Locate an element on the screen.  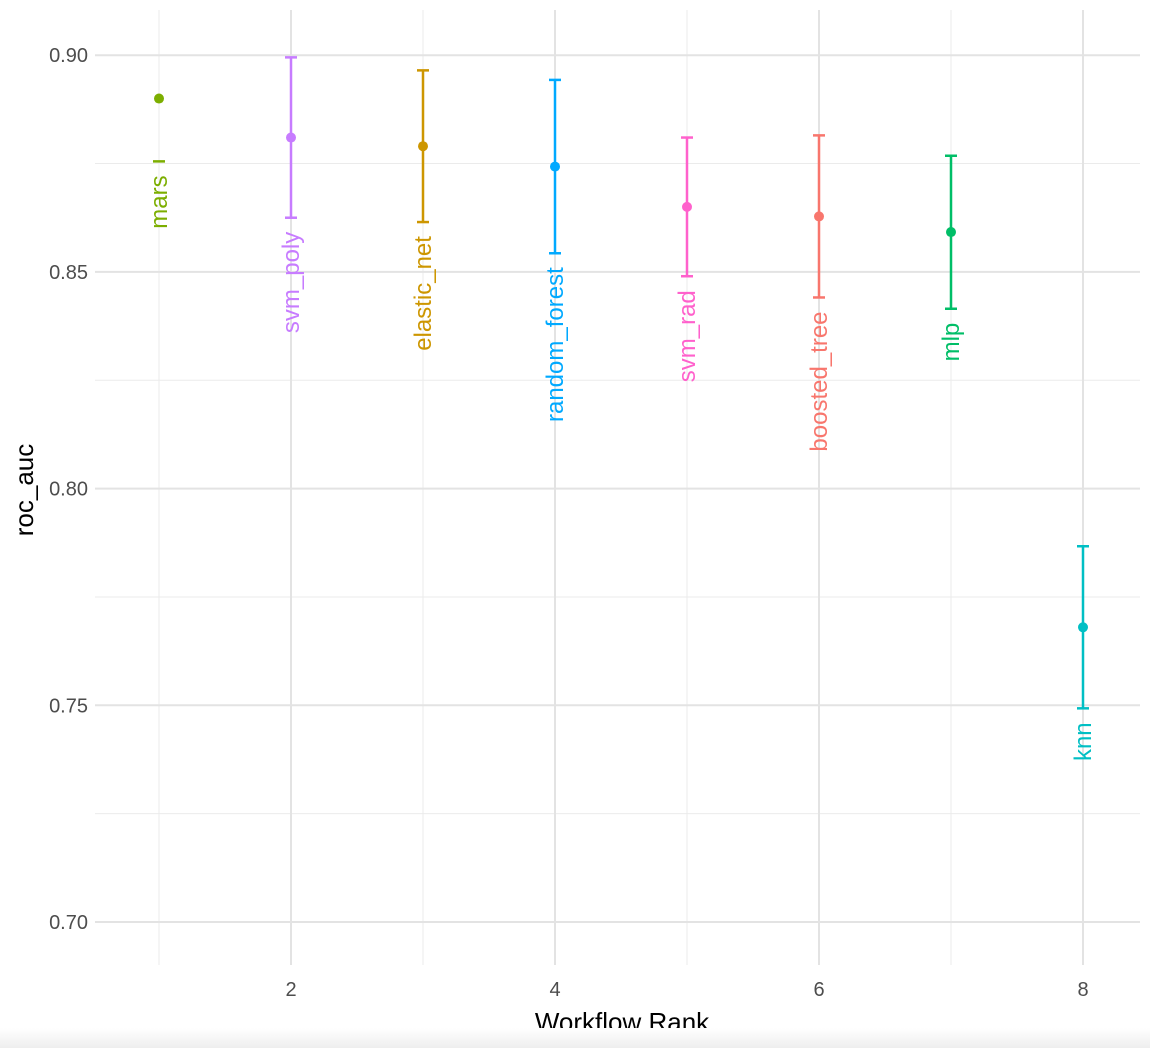
bottom-shadow-strip is located at coordinates (575, 1038).